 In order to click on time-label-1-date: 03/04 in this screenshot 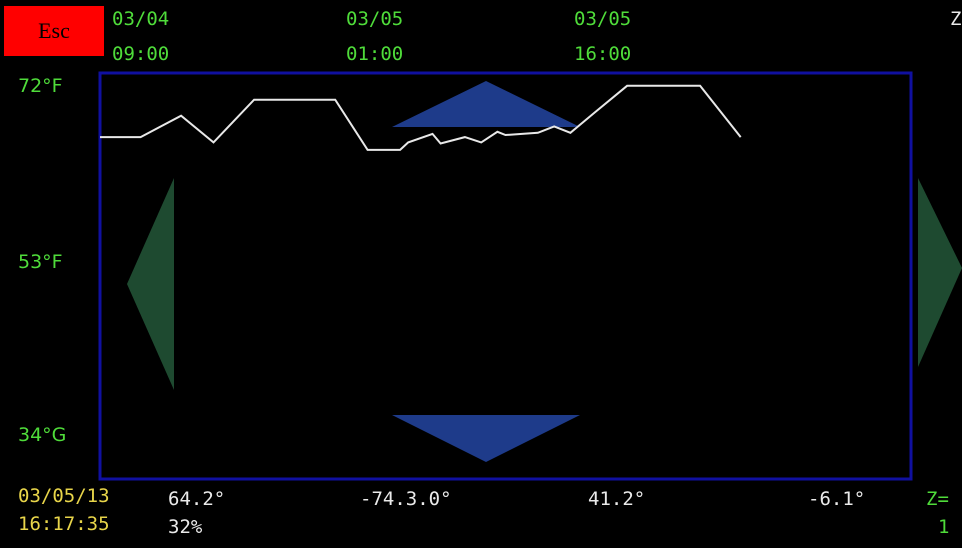, I will do `click(141, 19)`.